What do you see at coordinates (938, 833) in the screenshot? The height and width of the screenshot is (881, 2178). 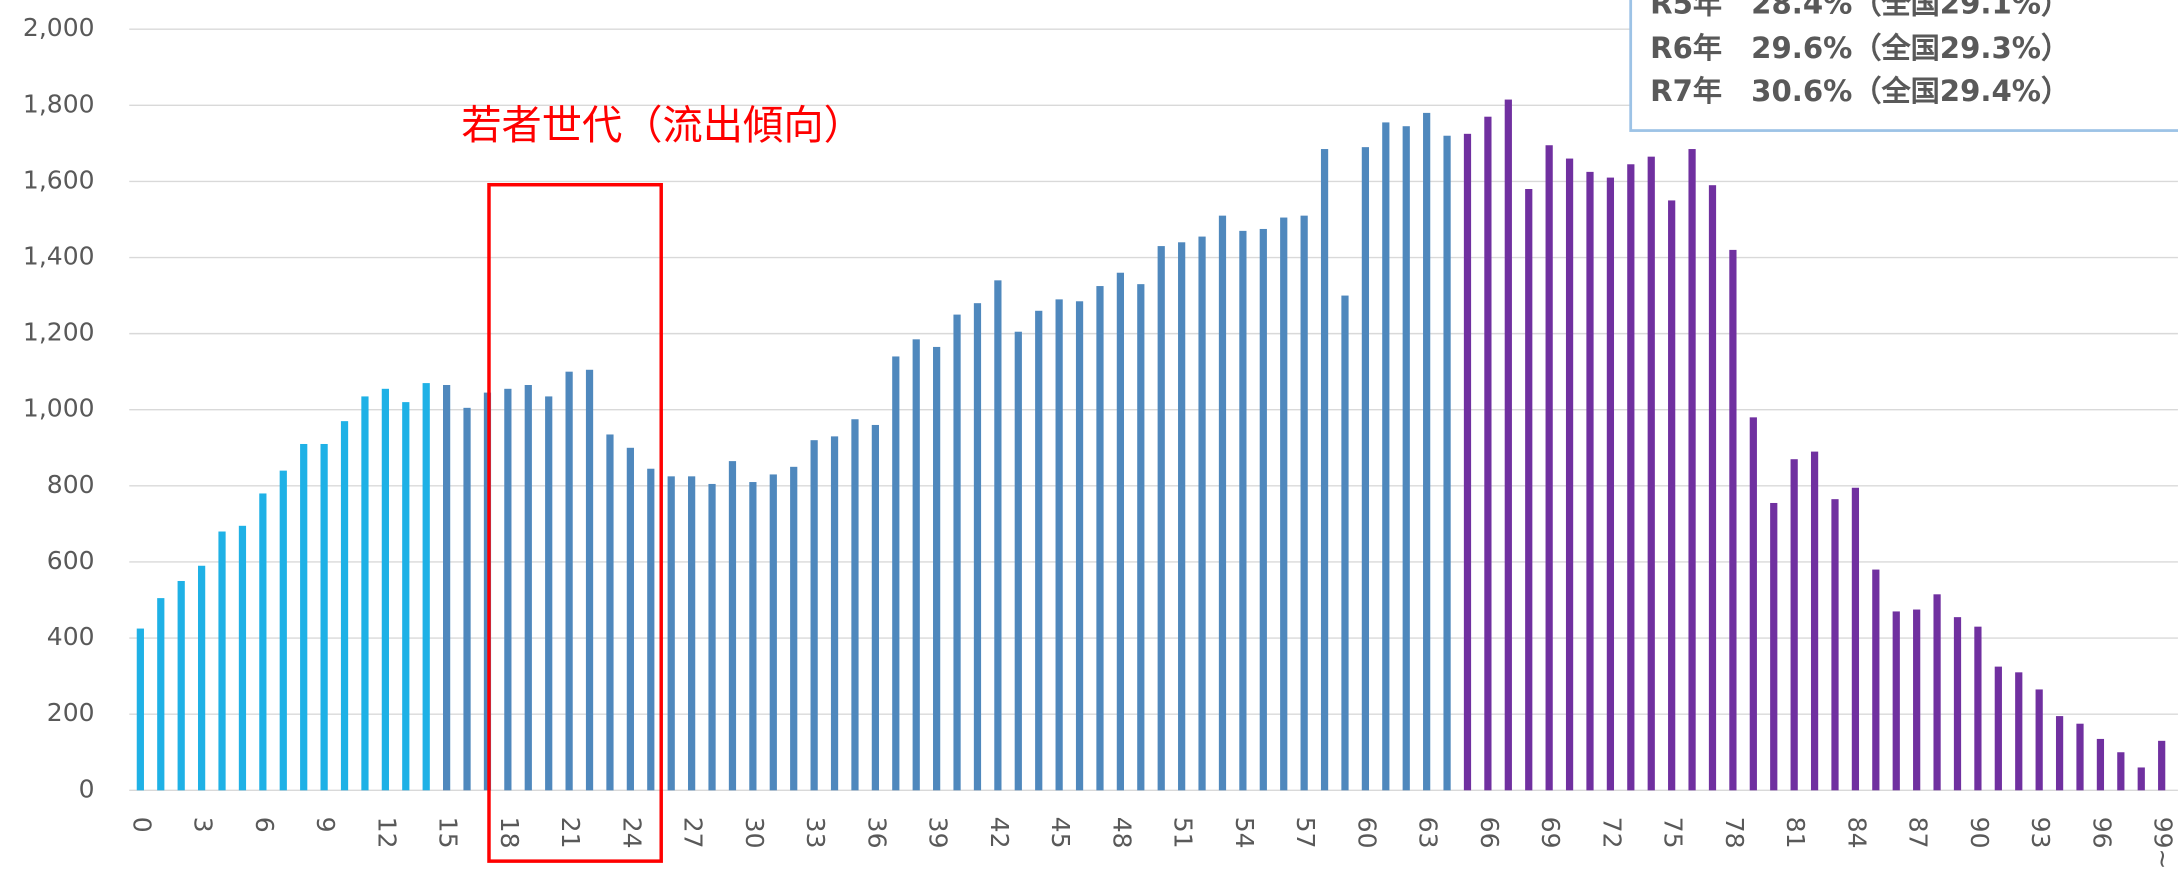 I see `x-tick-label: 39` at bounding box center [938, 833].